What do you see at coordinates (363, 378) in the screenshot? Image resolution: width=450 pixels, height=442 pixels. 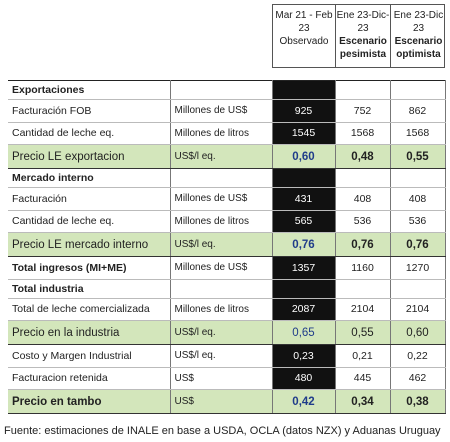 I see `cell-value: 445` at bounding box center [363, 378].